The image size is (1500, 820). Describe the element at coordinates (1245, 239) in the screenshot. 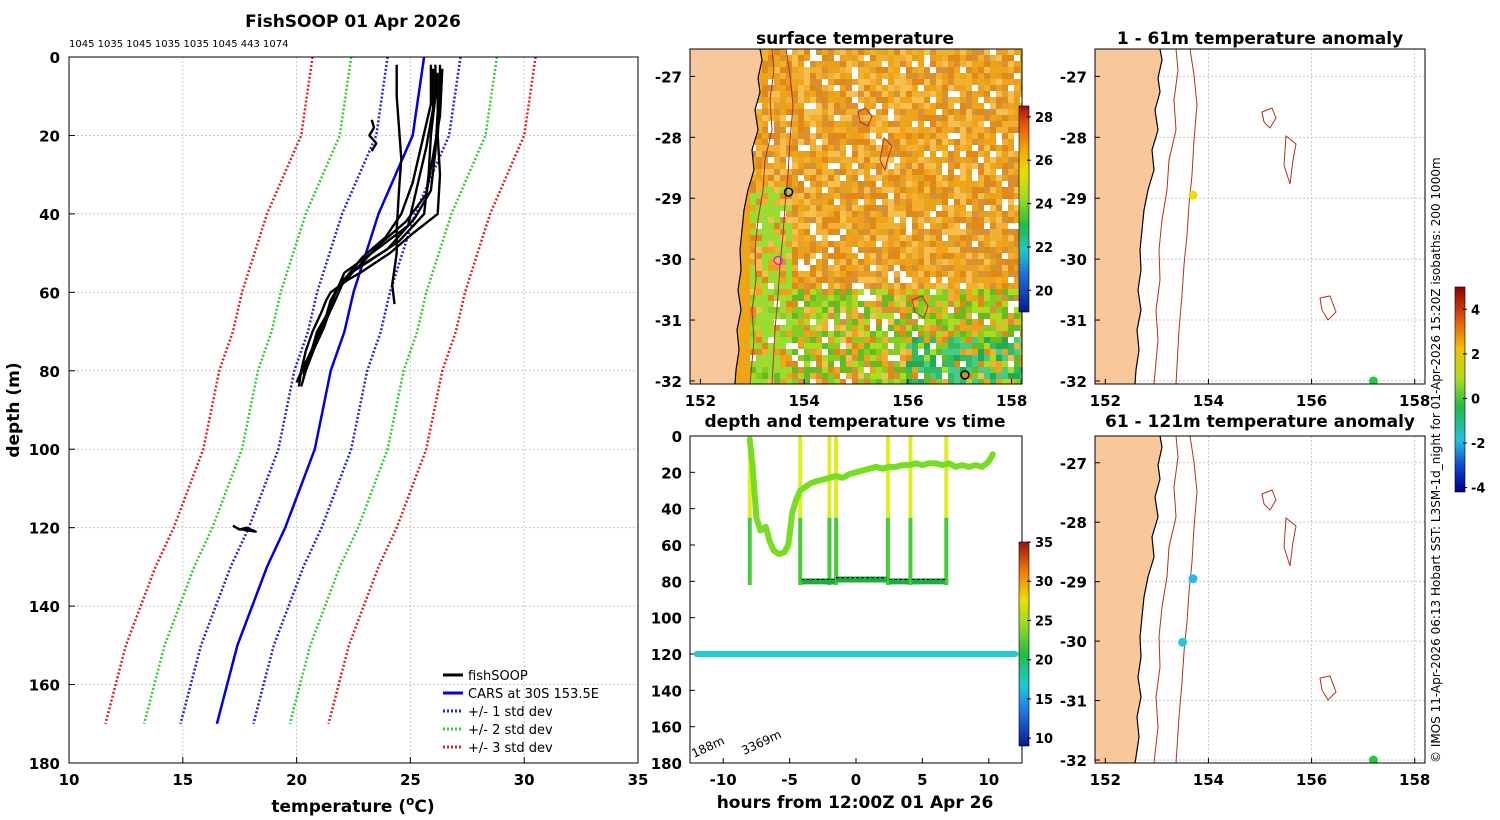

I see `anom-upper-ticks: 152 154 156 158-27-28-29-30-31-32` at that location.